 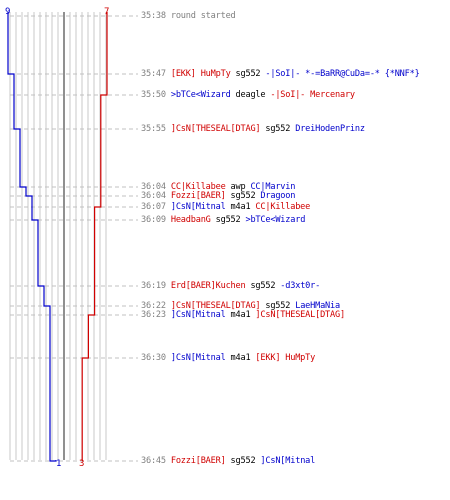 What do you see at coordinates (153, 207) in the screenshot?
I see `event-time: 36:07` at bounding box center [153, 207].